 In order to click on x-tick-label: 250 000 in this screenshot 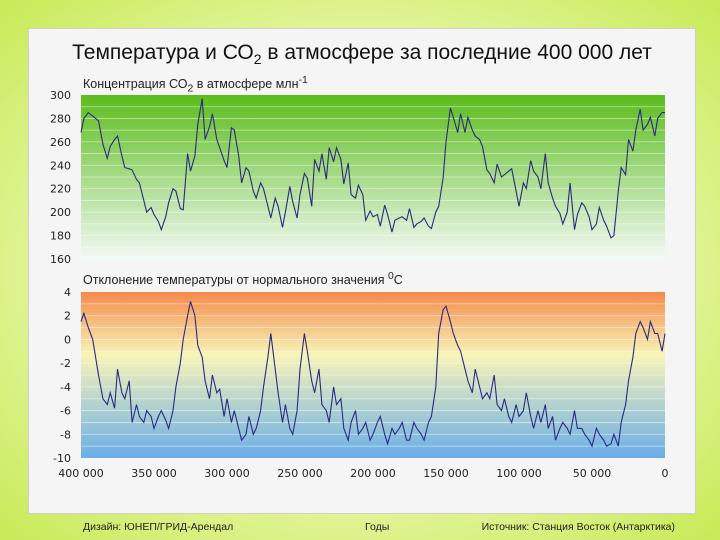, I will do `click(300, 473)`.